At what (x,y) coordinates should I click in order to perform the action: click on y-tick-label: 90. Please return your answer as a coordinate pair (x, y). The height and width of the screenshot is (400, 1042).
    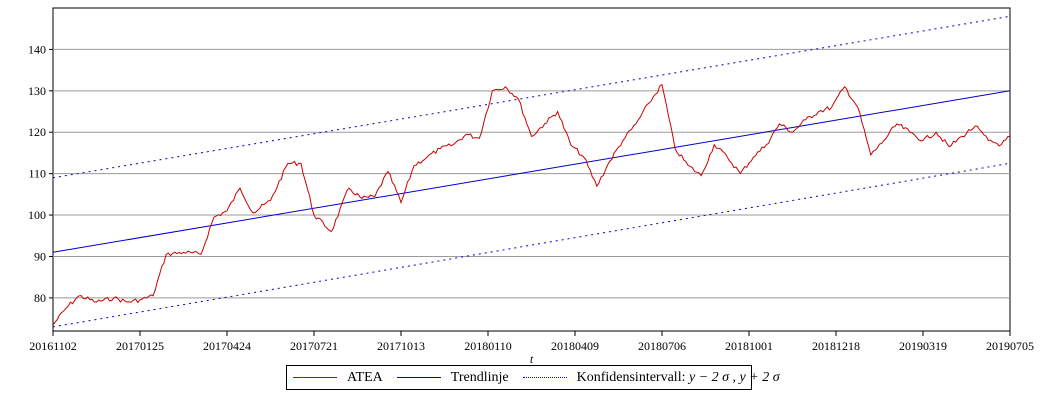
    Looking at the image, I should click on (40, 256).